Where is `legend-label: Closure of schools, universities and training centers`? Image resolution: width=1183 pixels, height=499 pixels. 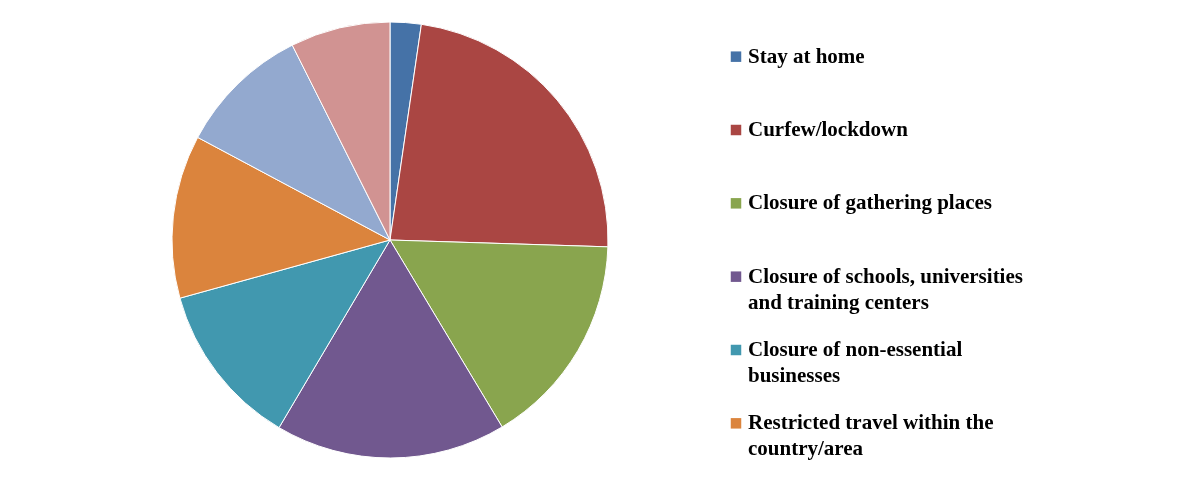 legend-label: Closure of schools, universities and training centers is located at coordinates (885, 288).